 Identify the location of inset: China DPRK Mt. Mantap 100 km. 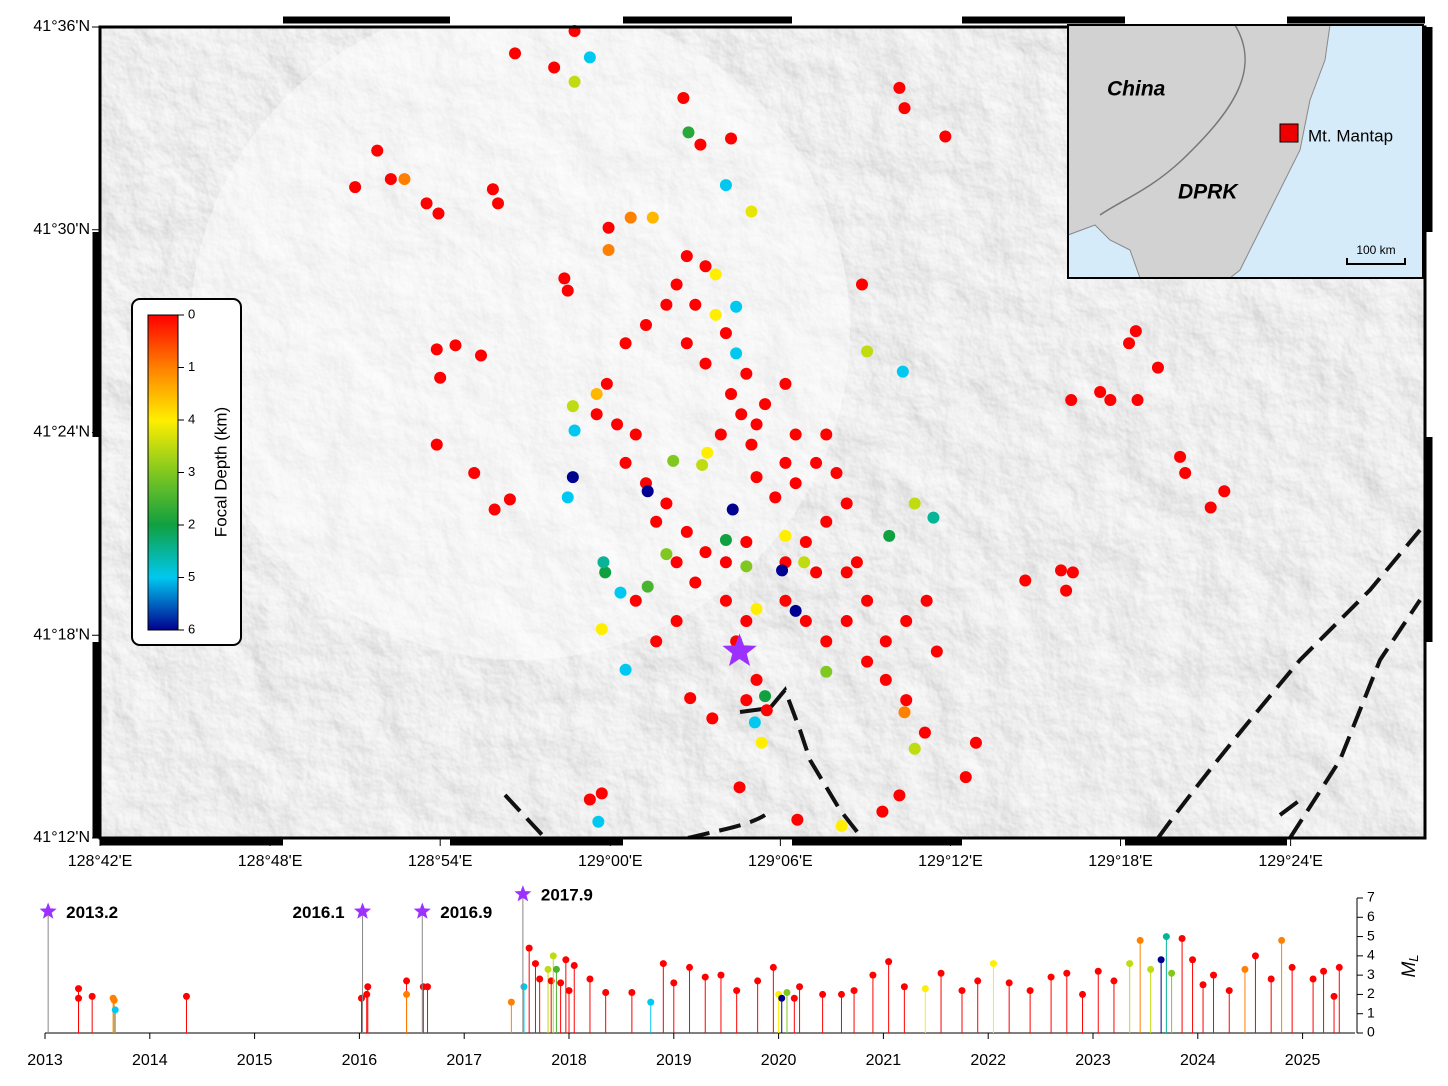
(1245, 151).